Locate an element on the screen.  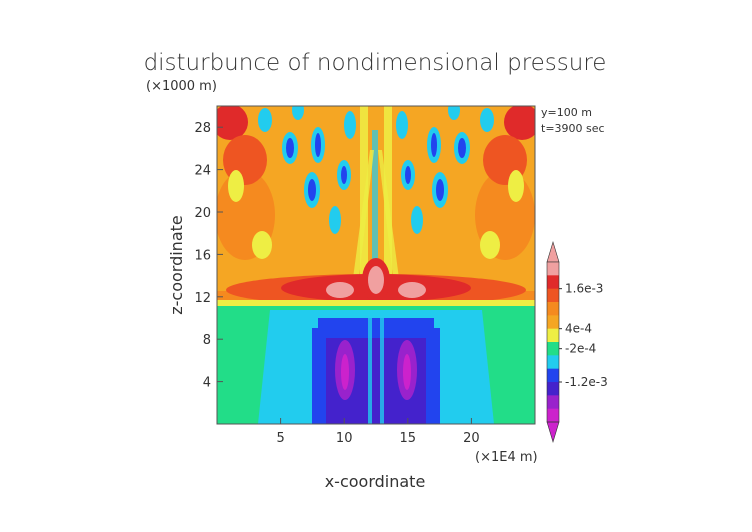
colorbar-label: 1.6e-3 is located at coordinates (584, 289).